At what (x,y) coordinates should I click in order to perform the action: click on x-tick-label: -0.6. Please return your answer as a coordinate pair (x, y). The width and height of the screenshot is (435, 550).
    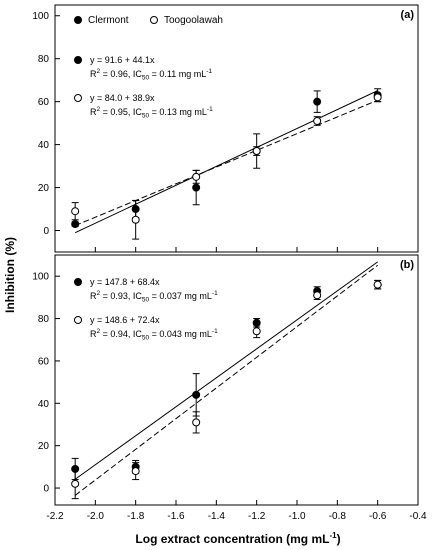
    Looking at the image, I should click on (378, 516).